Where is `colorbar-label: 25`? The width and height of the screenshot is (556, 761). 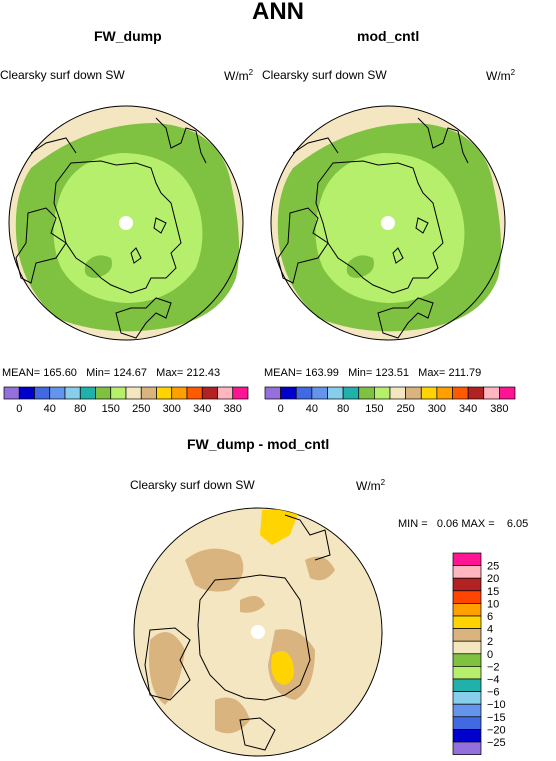
colorbar-label: 25 is located at coordinates (493, 567).